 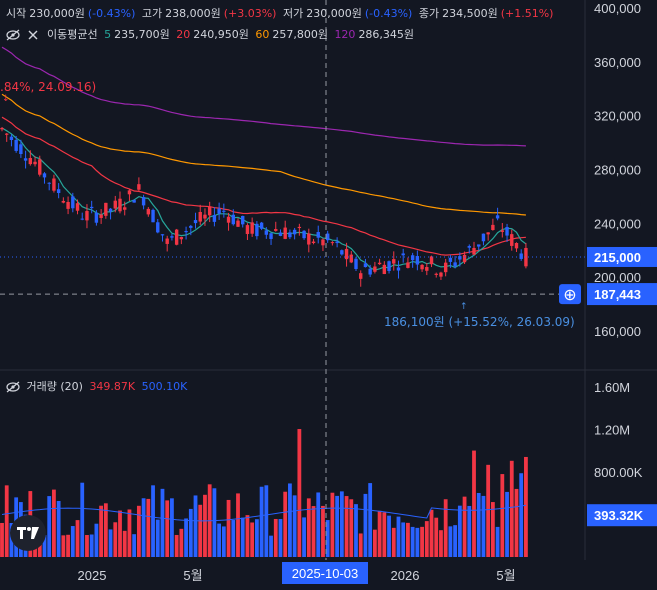 What do you see at coordinates (6, 99) in the screenshot?
I see `high-marker-arrow: ↓` at bounding box center [6, 99].